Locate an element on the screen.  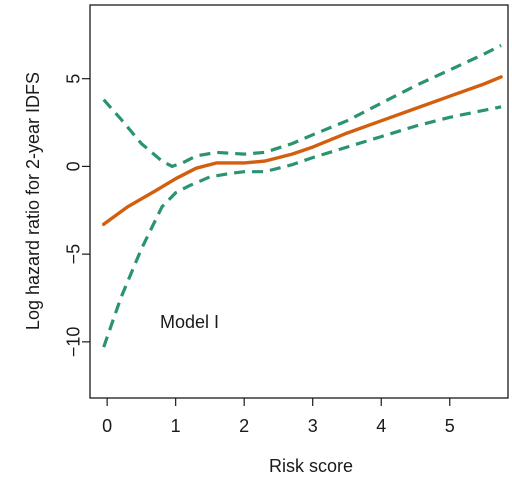
y-tick-label: −10 is located at coordinates (73, 342).